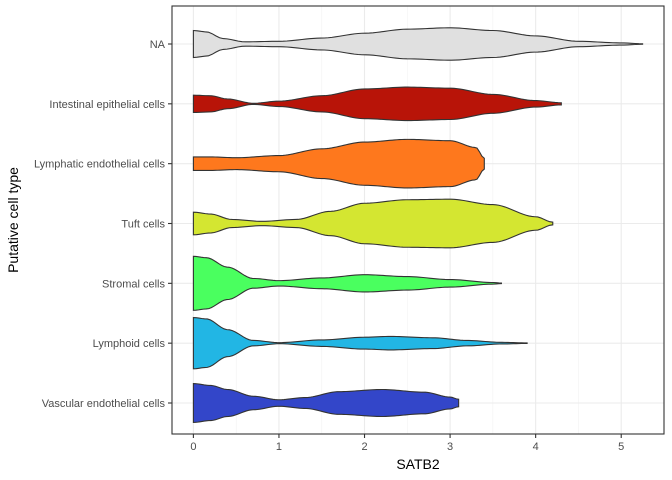  Describe the element at coordinates (338, 163) in the screenshot. I see `violin-lymphatic-endothelial-cells` at that location.